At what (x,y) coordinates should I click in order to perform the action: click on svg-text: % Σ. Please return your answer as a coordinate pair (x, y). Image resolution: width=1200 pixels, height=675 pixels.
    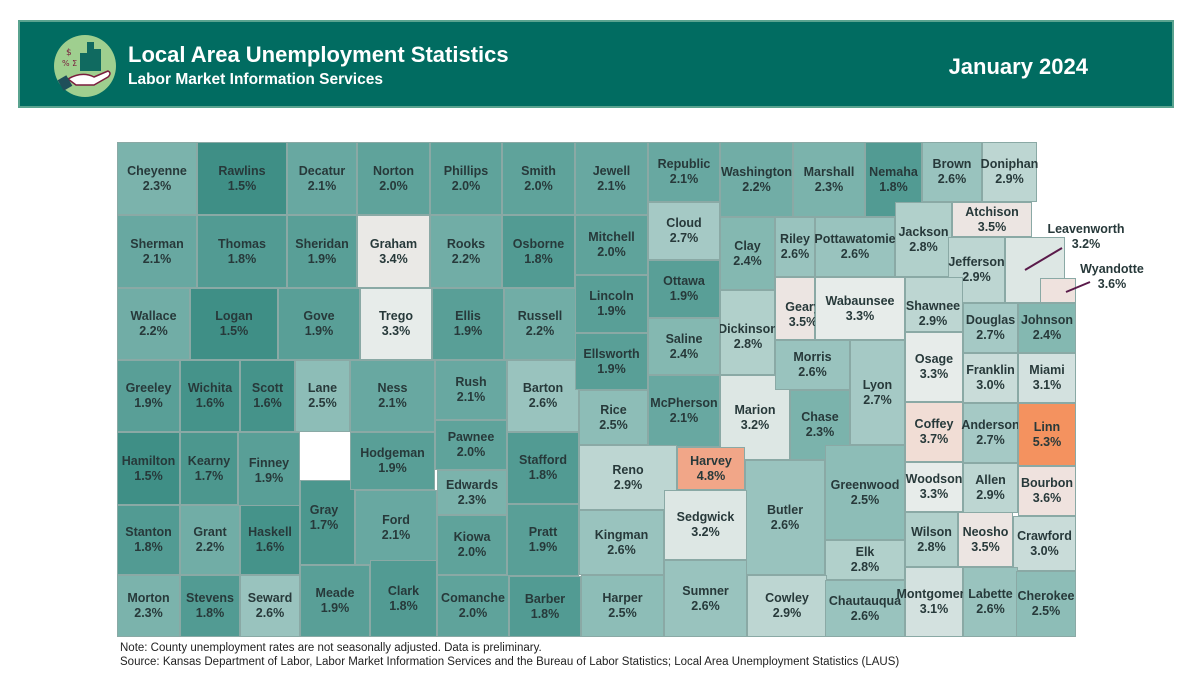
    Looking at the image, I should click on (69, 63).